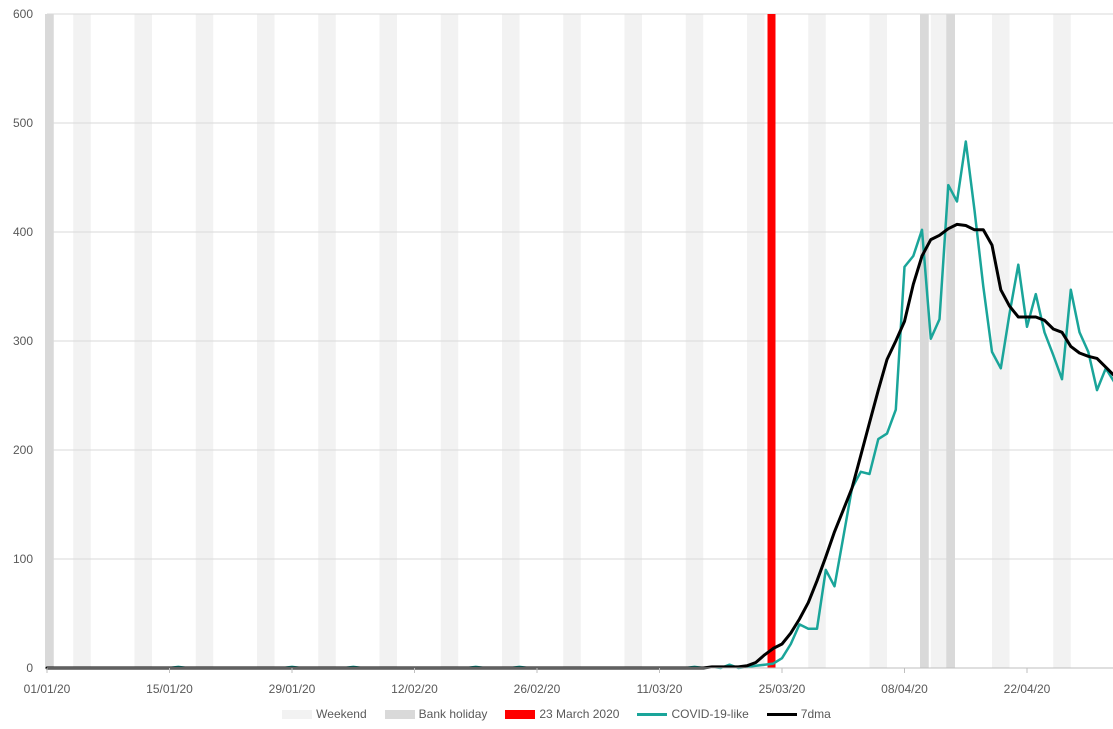  What do you see at coordinates (537, 689) in the screenshot?
I see `x-tick-label: 26/02/20` at bounding box center [537, 689].